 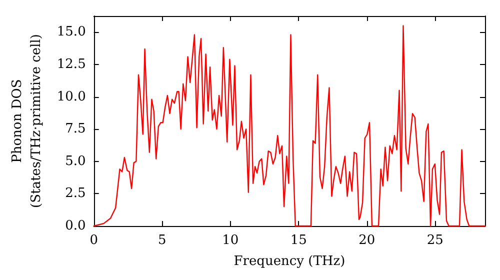 What do you see at coordinates (298, 240) in the screenshot?
I see `x-tick-label: 15` at bounding box center [298, 240].